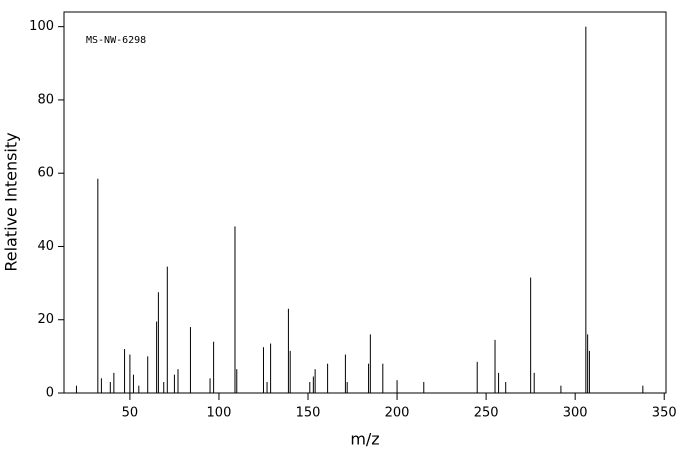 This screenshot has height=455, width=676. What do you see at coordinates (45, 173) in the screenshot?
I see `y-tick-label: 60` at bounding box center [45, 173].